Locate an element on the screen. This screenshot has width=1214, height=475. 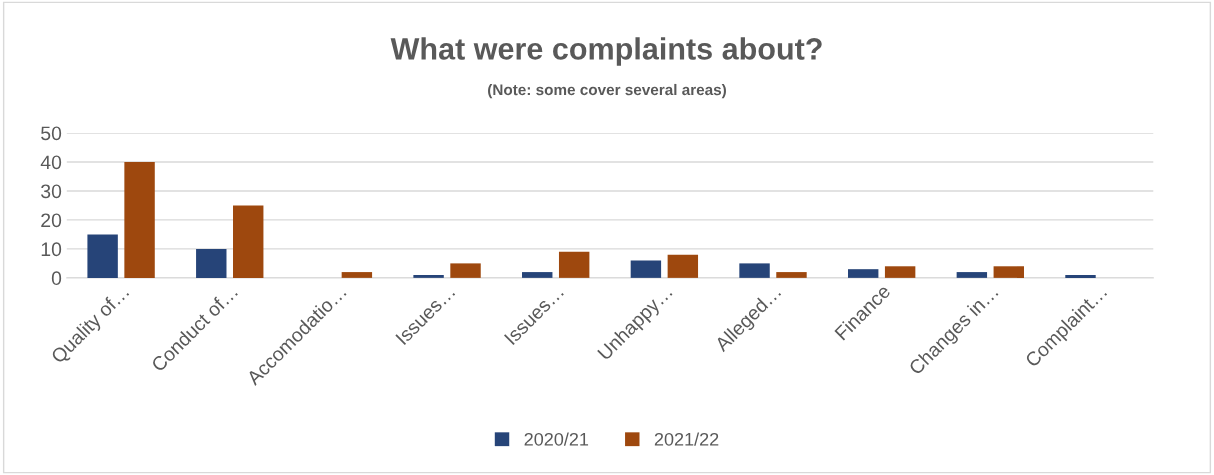
y-tick-label: 0 is located at coordinates (56, 278).